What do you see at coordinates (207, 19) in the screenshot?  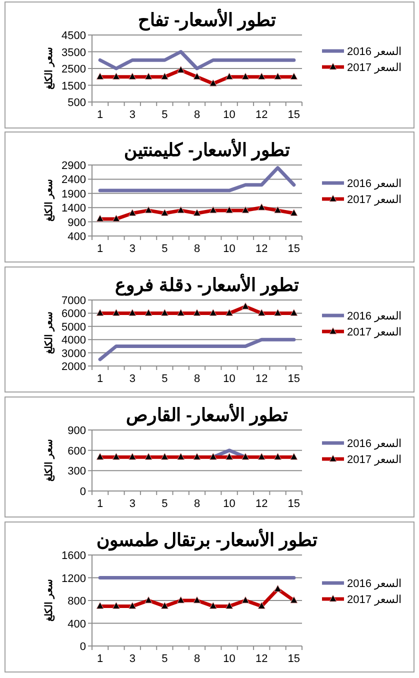 I see `chart-title: تطور الأسعار- تفاح` at bounding box center [207, 19].